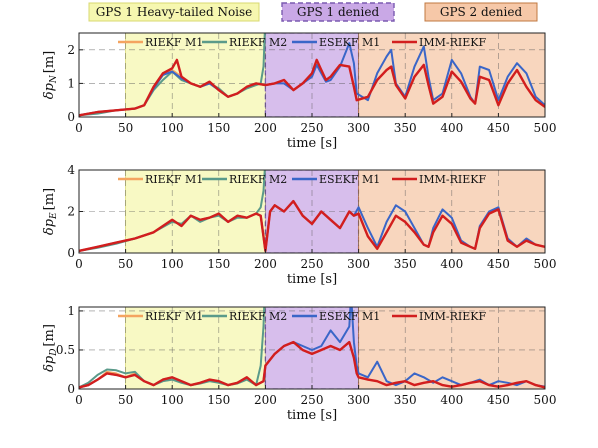 Image resolution: width=598 pixels, height=448 pixels. Describe the element at coordinates (65, 350) in the screenshot. I see `y-tick-label: 0.5` at that location.